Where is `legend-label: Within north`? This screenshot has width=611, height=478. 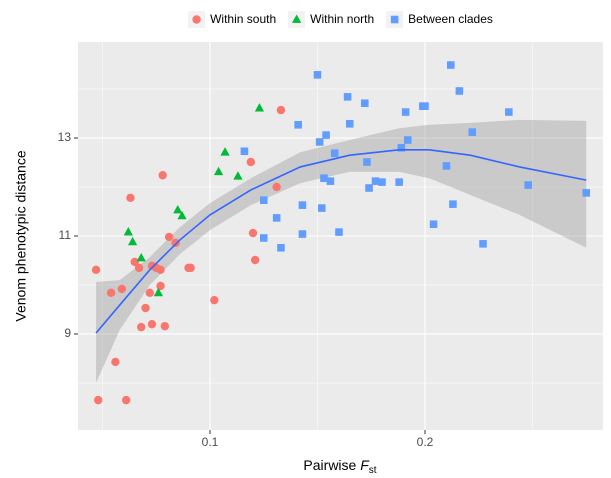
legend-label: Within north is located at coordinates (342, 19).